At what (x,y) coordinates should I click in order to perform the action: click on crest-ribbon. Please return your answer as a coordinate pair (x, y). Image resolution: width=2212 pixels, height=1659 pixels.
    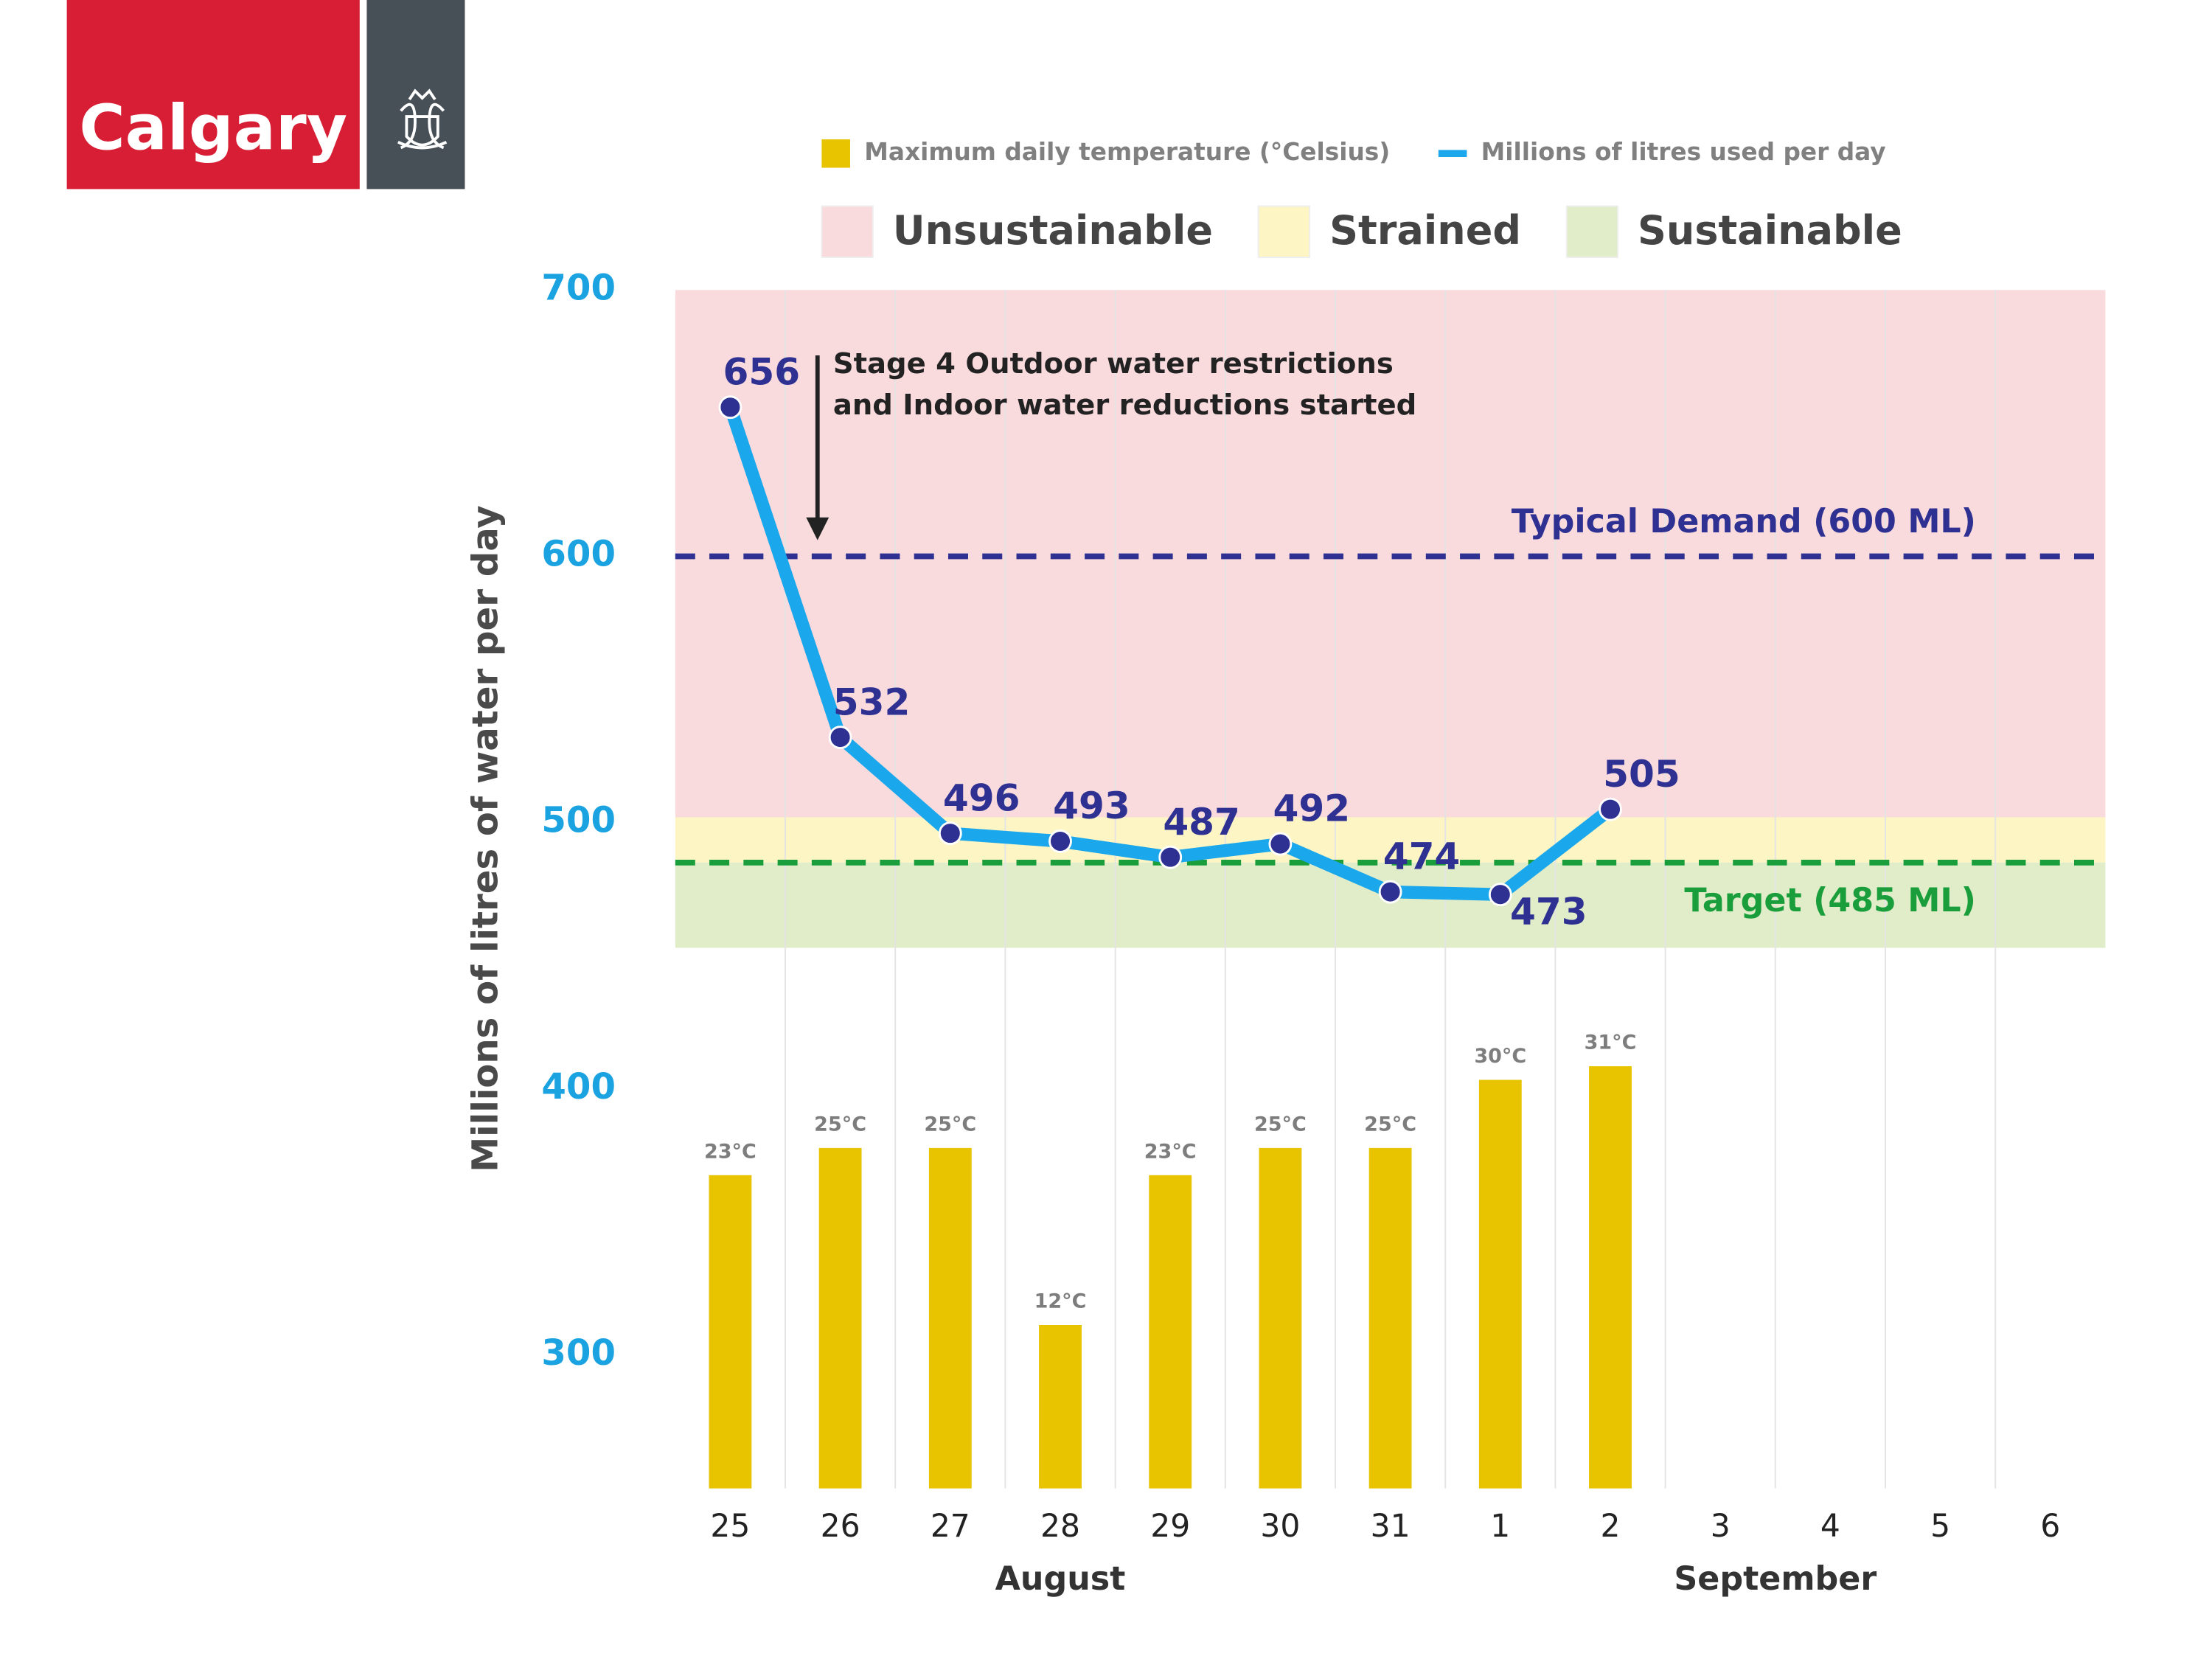
    Looking at the image, I should click on (422, 145).